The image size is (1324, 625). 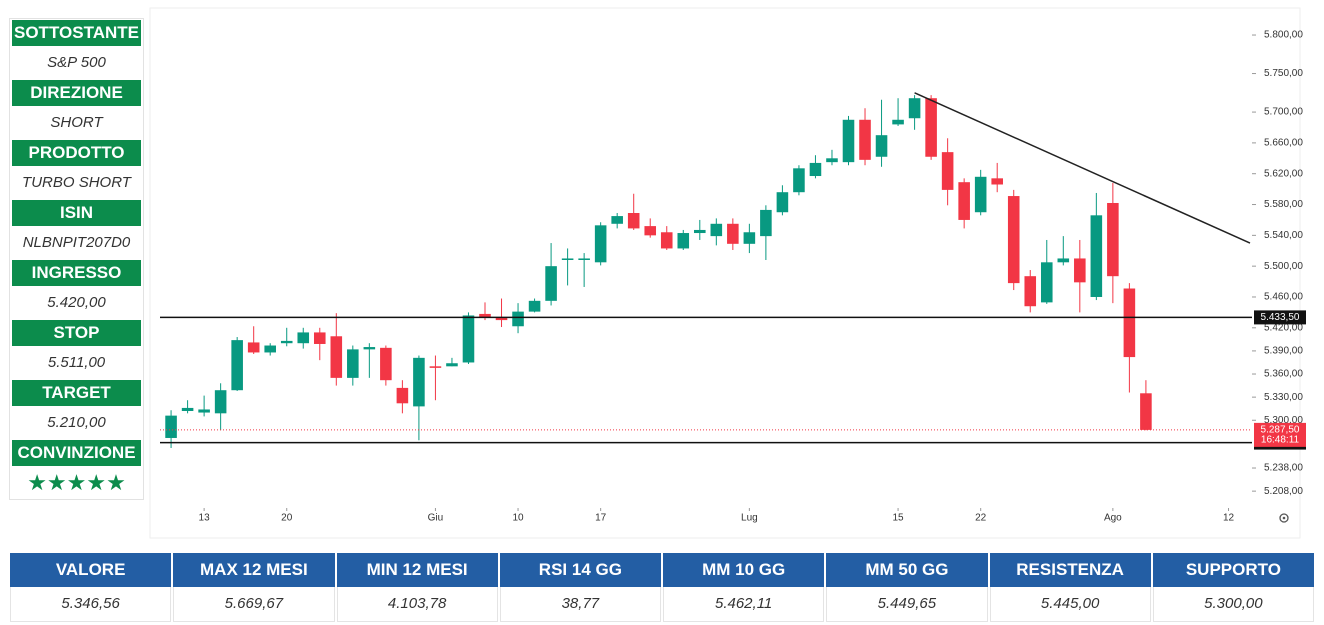 What do you see at coordinates (76, 213) in the screenshot?
I see `sidebar-label: ISIN` at bounding box center [76, 213].